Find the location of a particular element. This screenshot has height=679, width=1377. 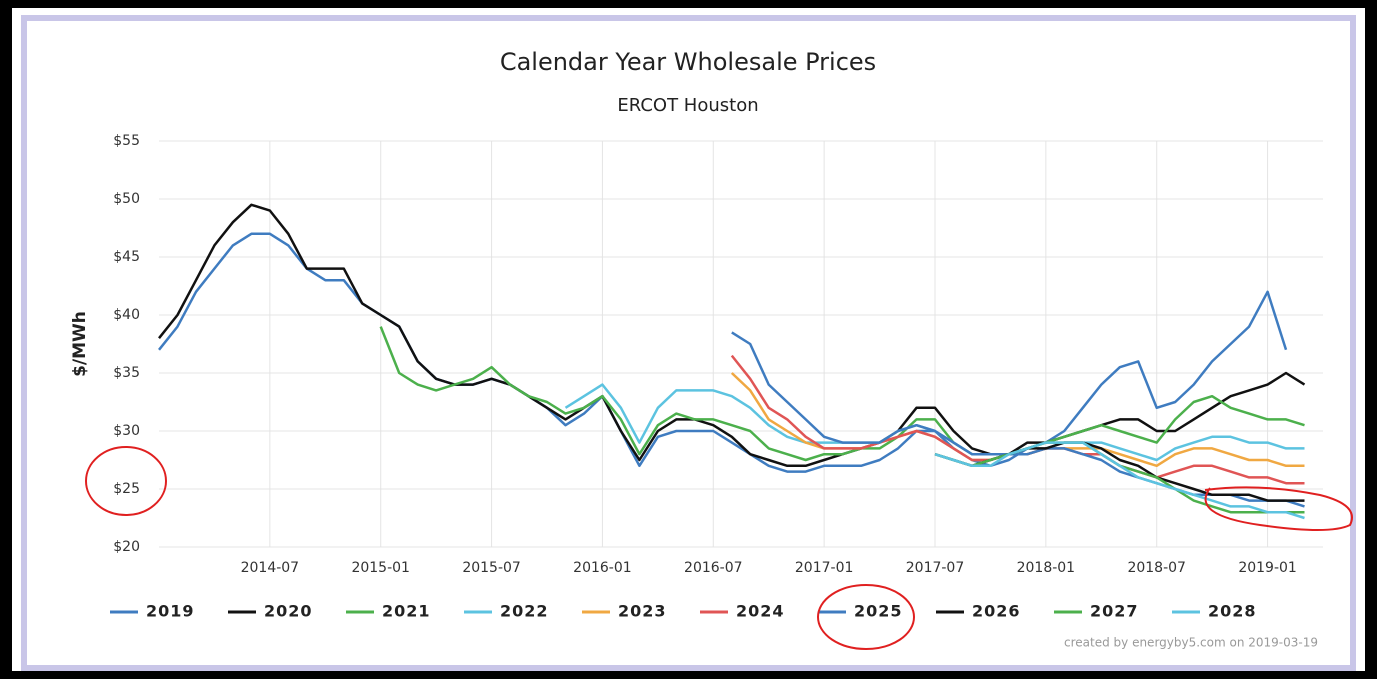

y-tick-label: $50 is located at coordinates (126, 199).